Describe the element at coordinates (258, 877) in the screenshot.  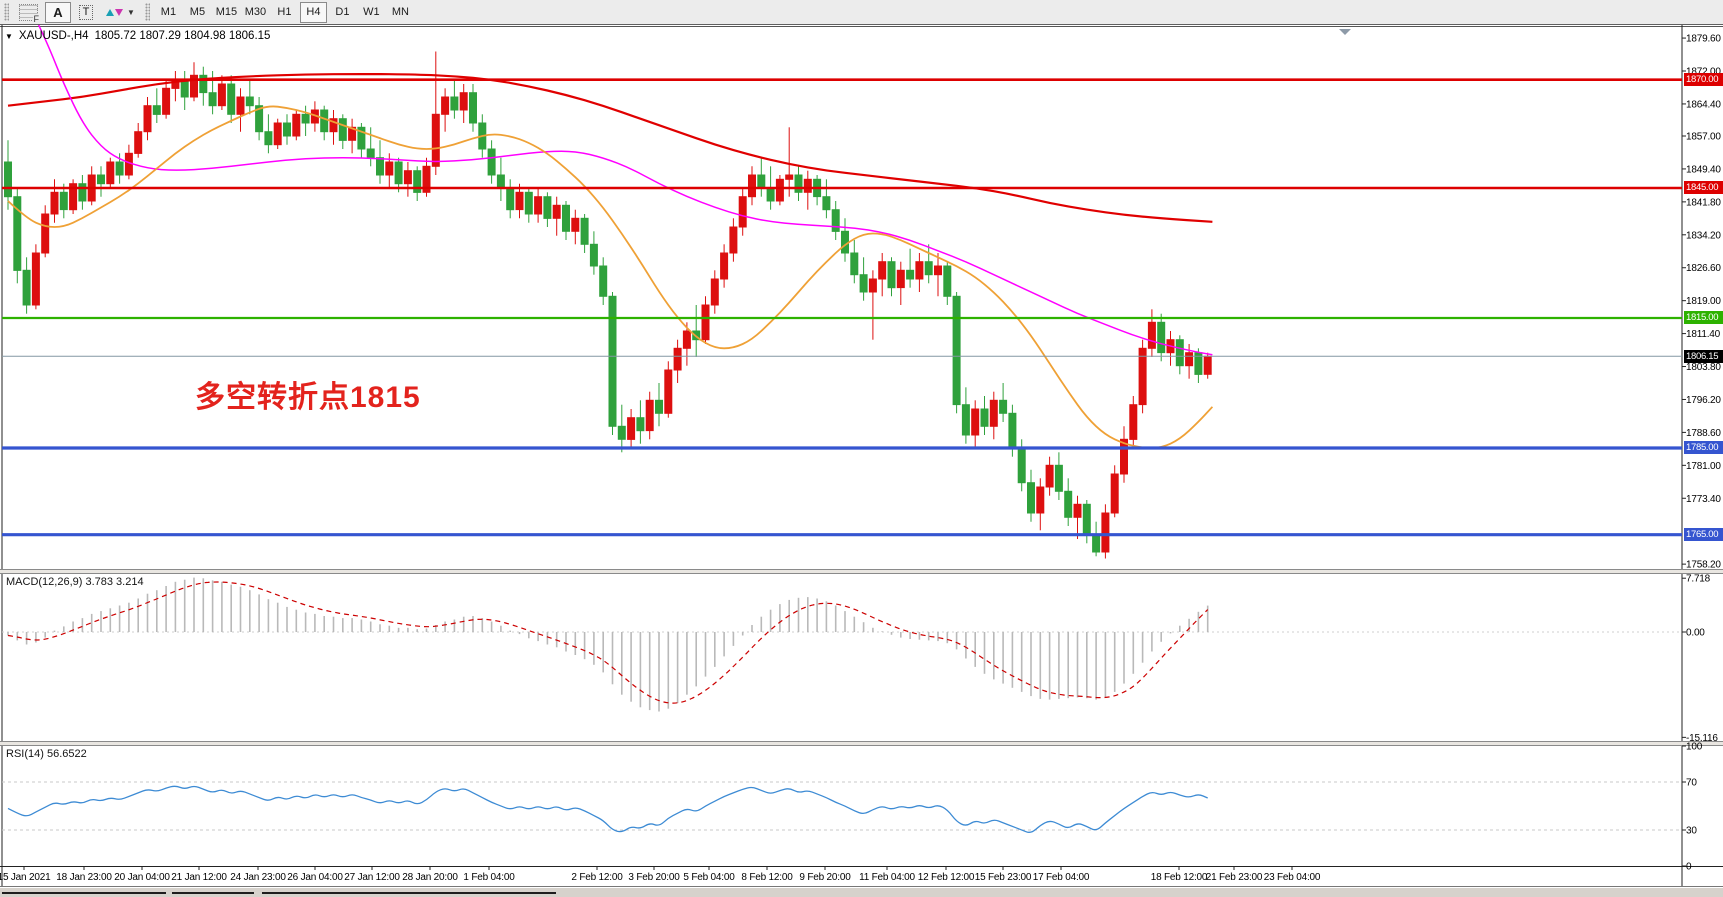
I see `time-axis-label: 24 Jan 23:00` at that location.